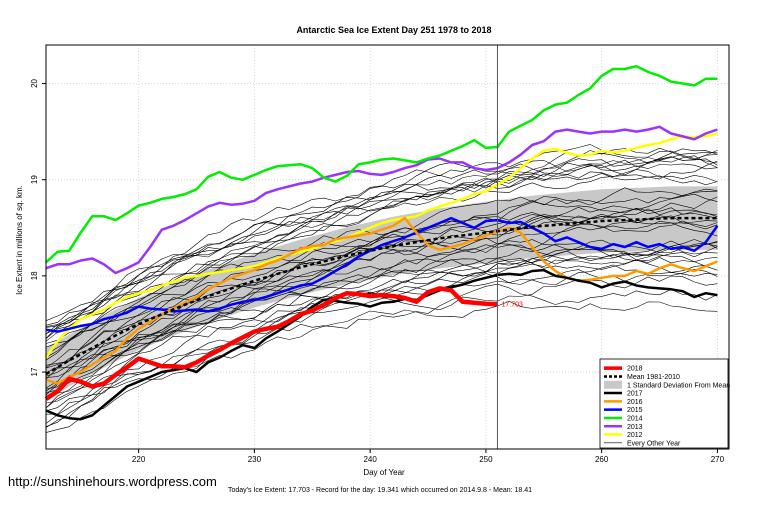 The width and height of the screenshot is (760, 506). What do you see at coordinates (718, 459) in the screenshot?
I see `x-tick-label: 270` at bounding box center [718, 459].